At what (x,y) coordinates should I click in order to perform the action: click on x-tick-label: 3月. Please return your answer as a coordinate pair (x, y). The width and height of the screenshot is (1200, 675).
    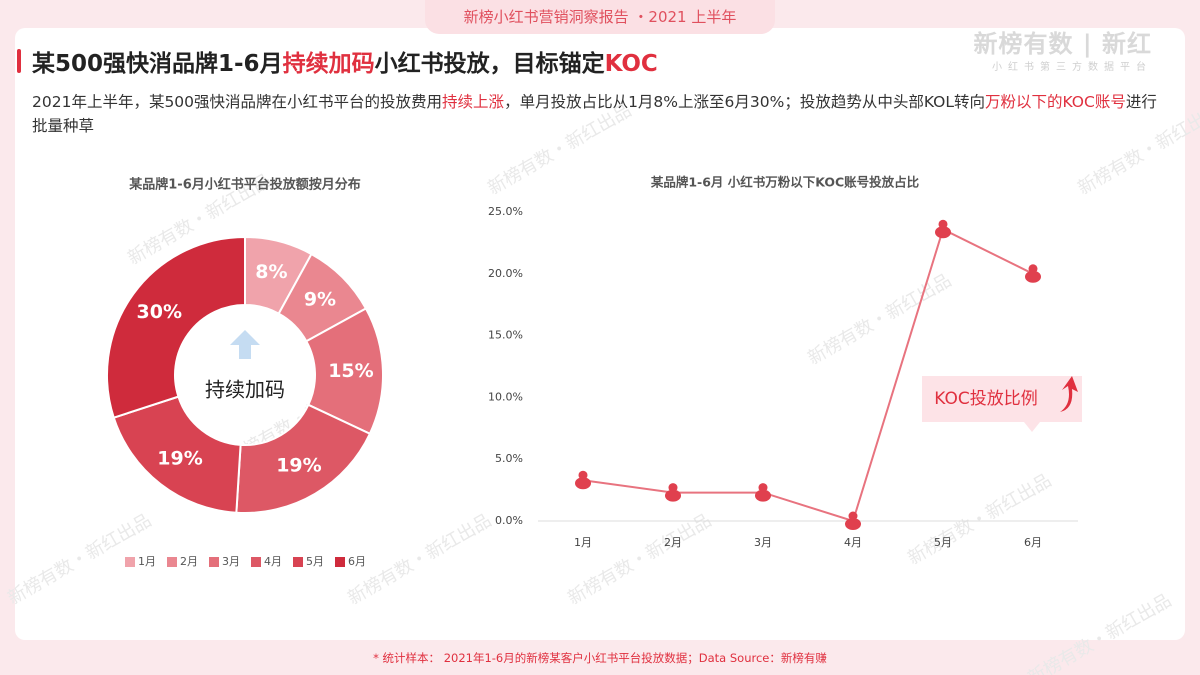
    Looking at the image, I should click on (763, 542).